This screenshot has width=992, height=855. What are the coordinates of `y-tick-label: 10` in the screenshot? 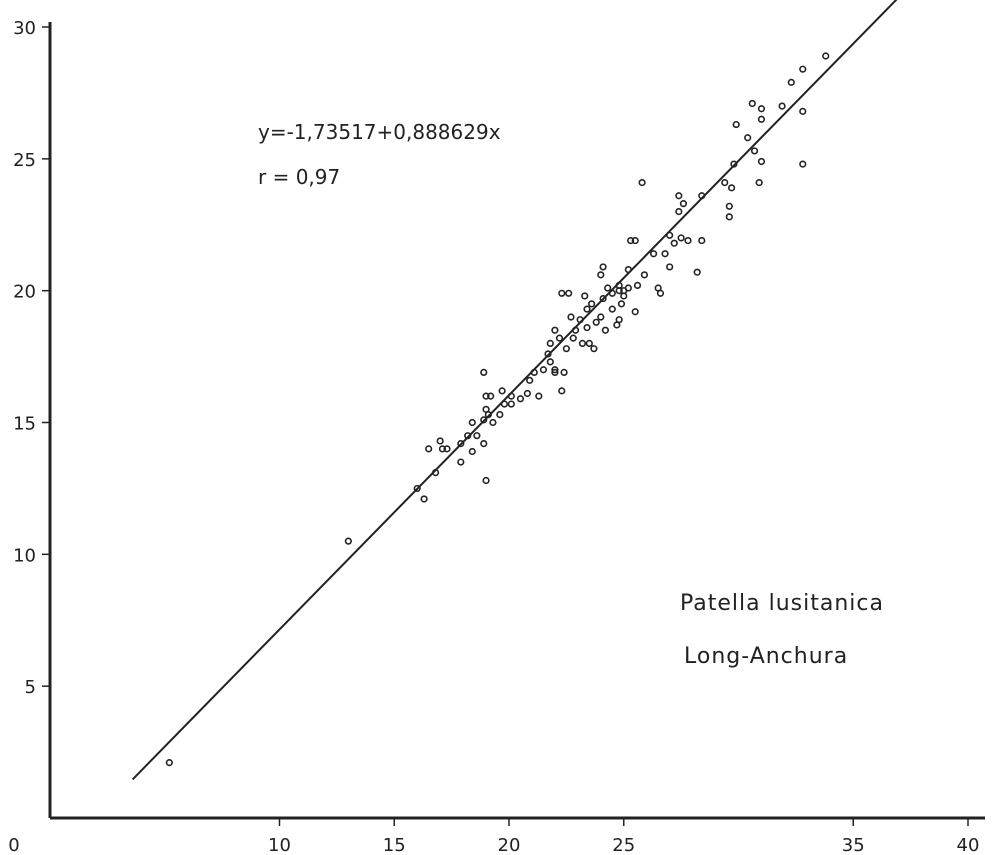 It's located at (24, 555).